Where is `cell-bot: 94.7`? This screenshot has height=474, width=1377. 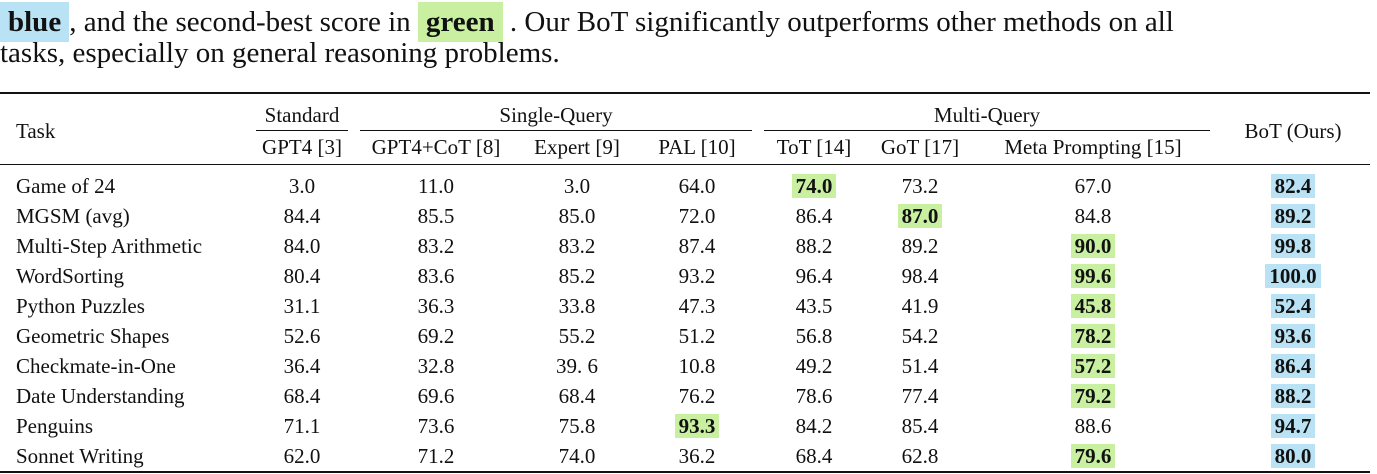
cell-bot: 94.7 is located at coordinates (1293, 426).